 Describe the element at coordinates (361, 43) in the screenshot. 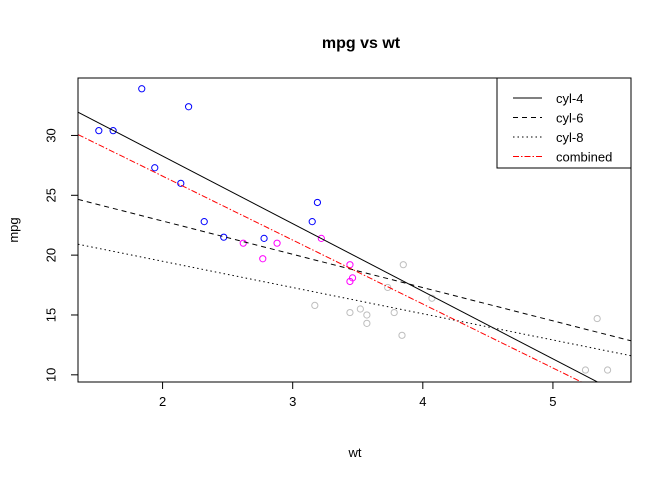

I see `chart-title: mpg vs wt` at that location.